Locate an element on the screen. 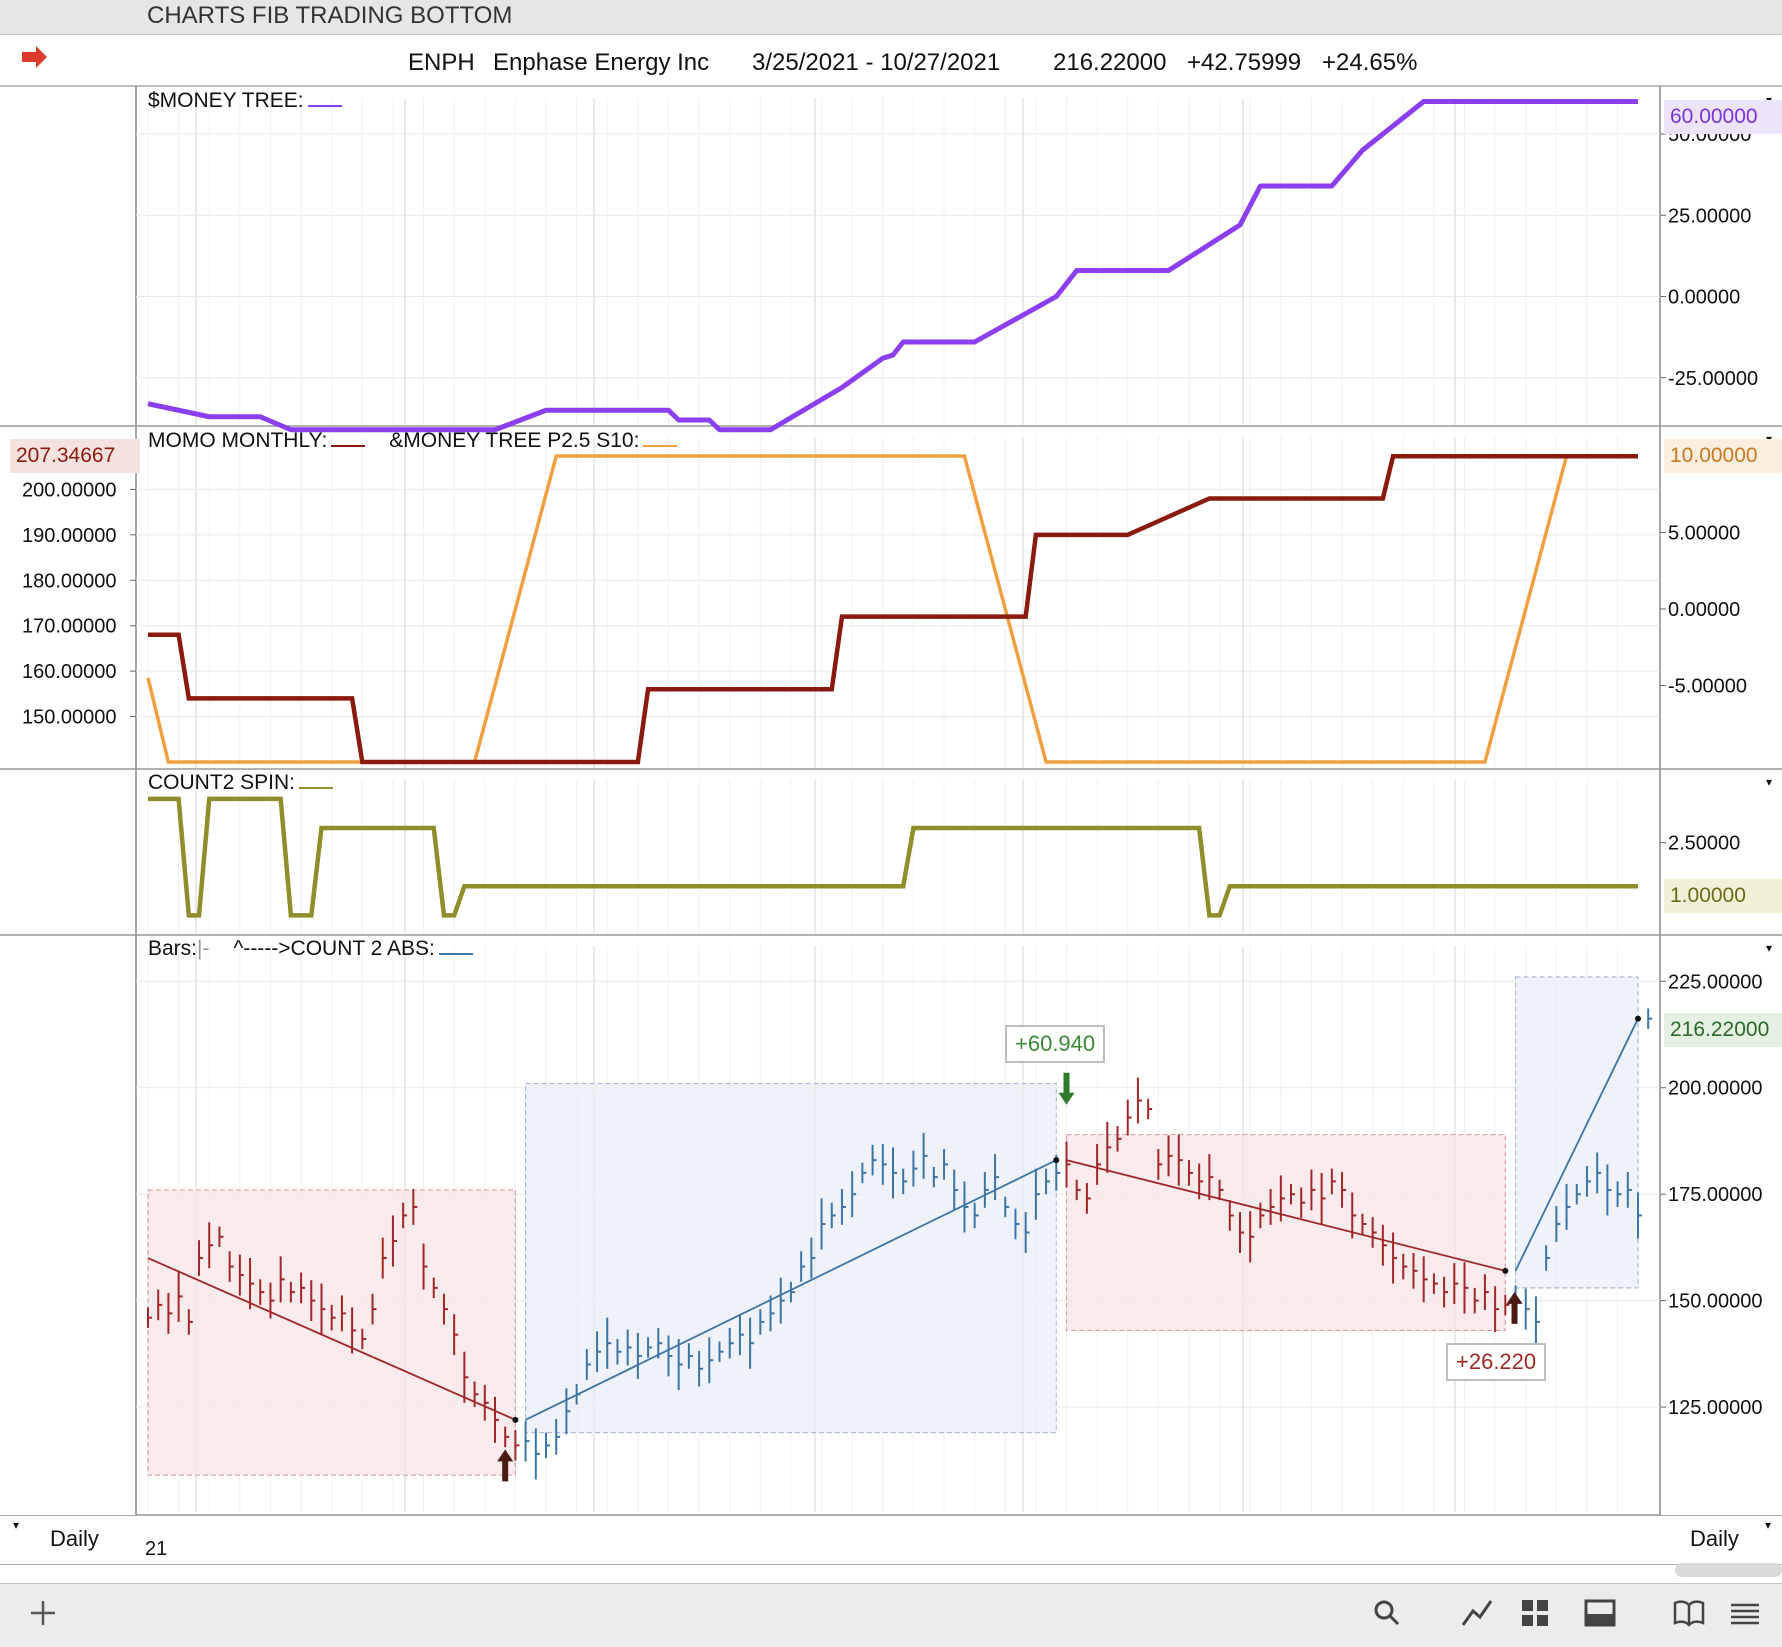 This screenshot has height=1647, width=1782. y-tick-label: 125.00000 is located at coordinates (1715, 1408).